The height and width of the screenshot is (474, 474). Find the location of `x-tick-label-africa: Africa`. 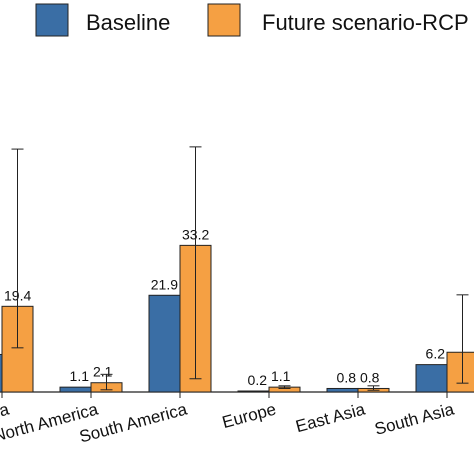

x-tick-label-africa: Africa is located at coordinates (6, 414).